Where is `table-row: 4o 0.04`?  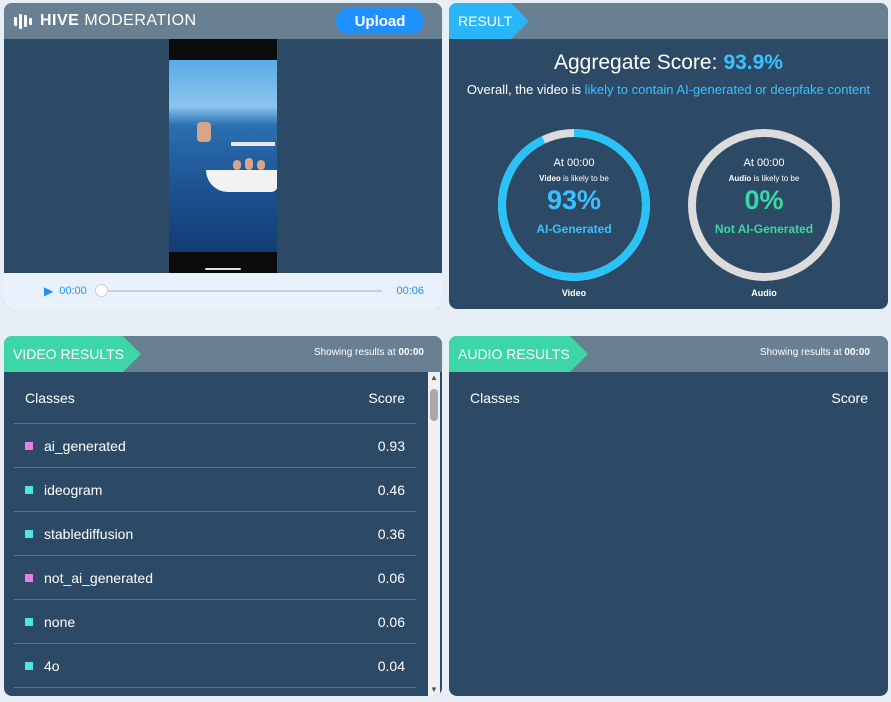
table-row: 4o 0.04 is located at coordinates (215, 666).